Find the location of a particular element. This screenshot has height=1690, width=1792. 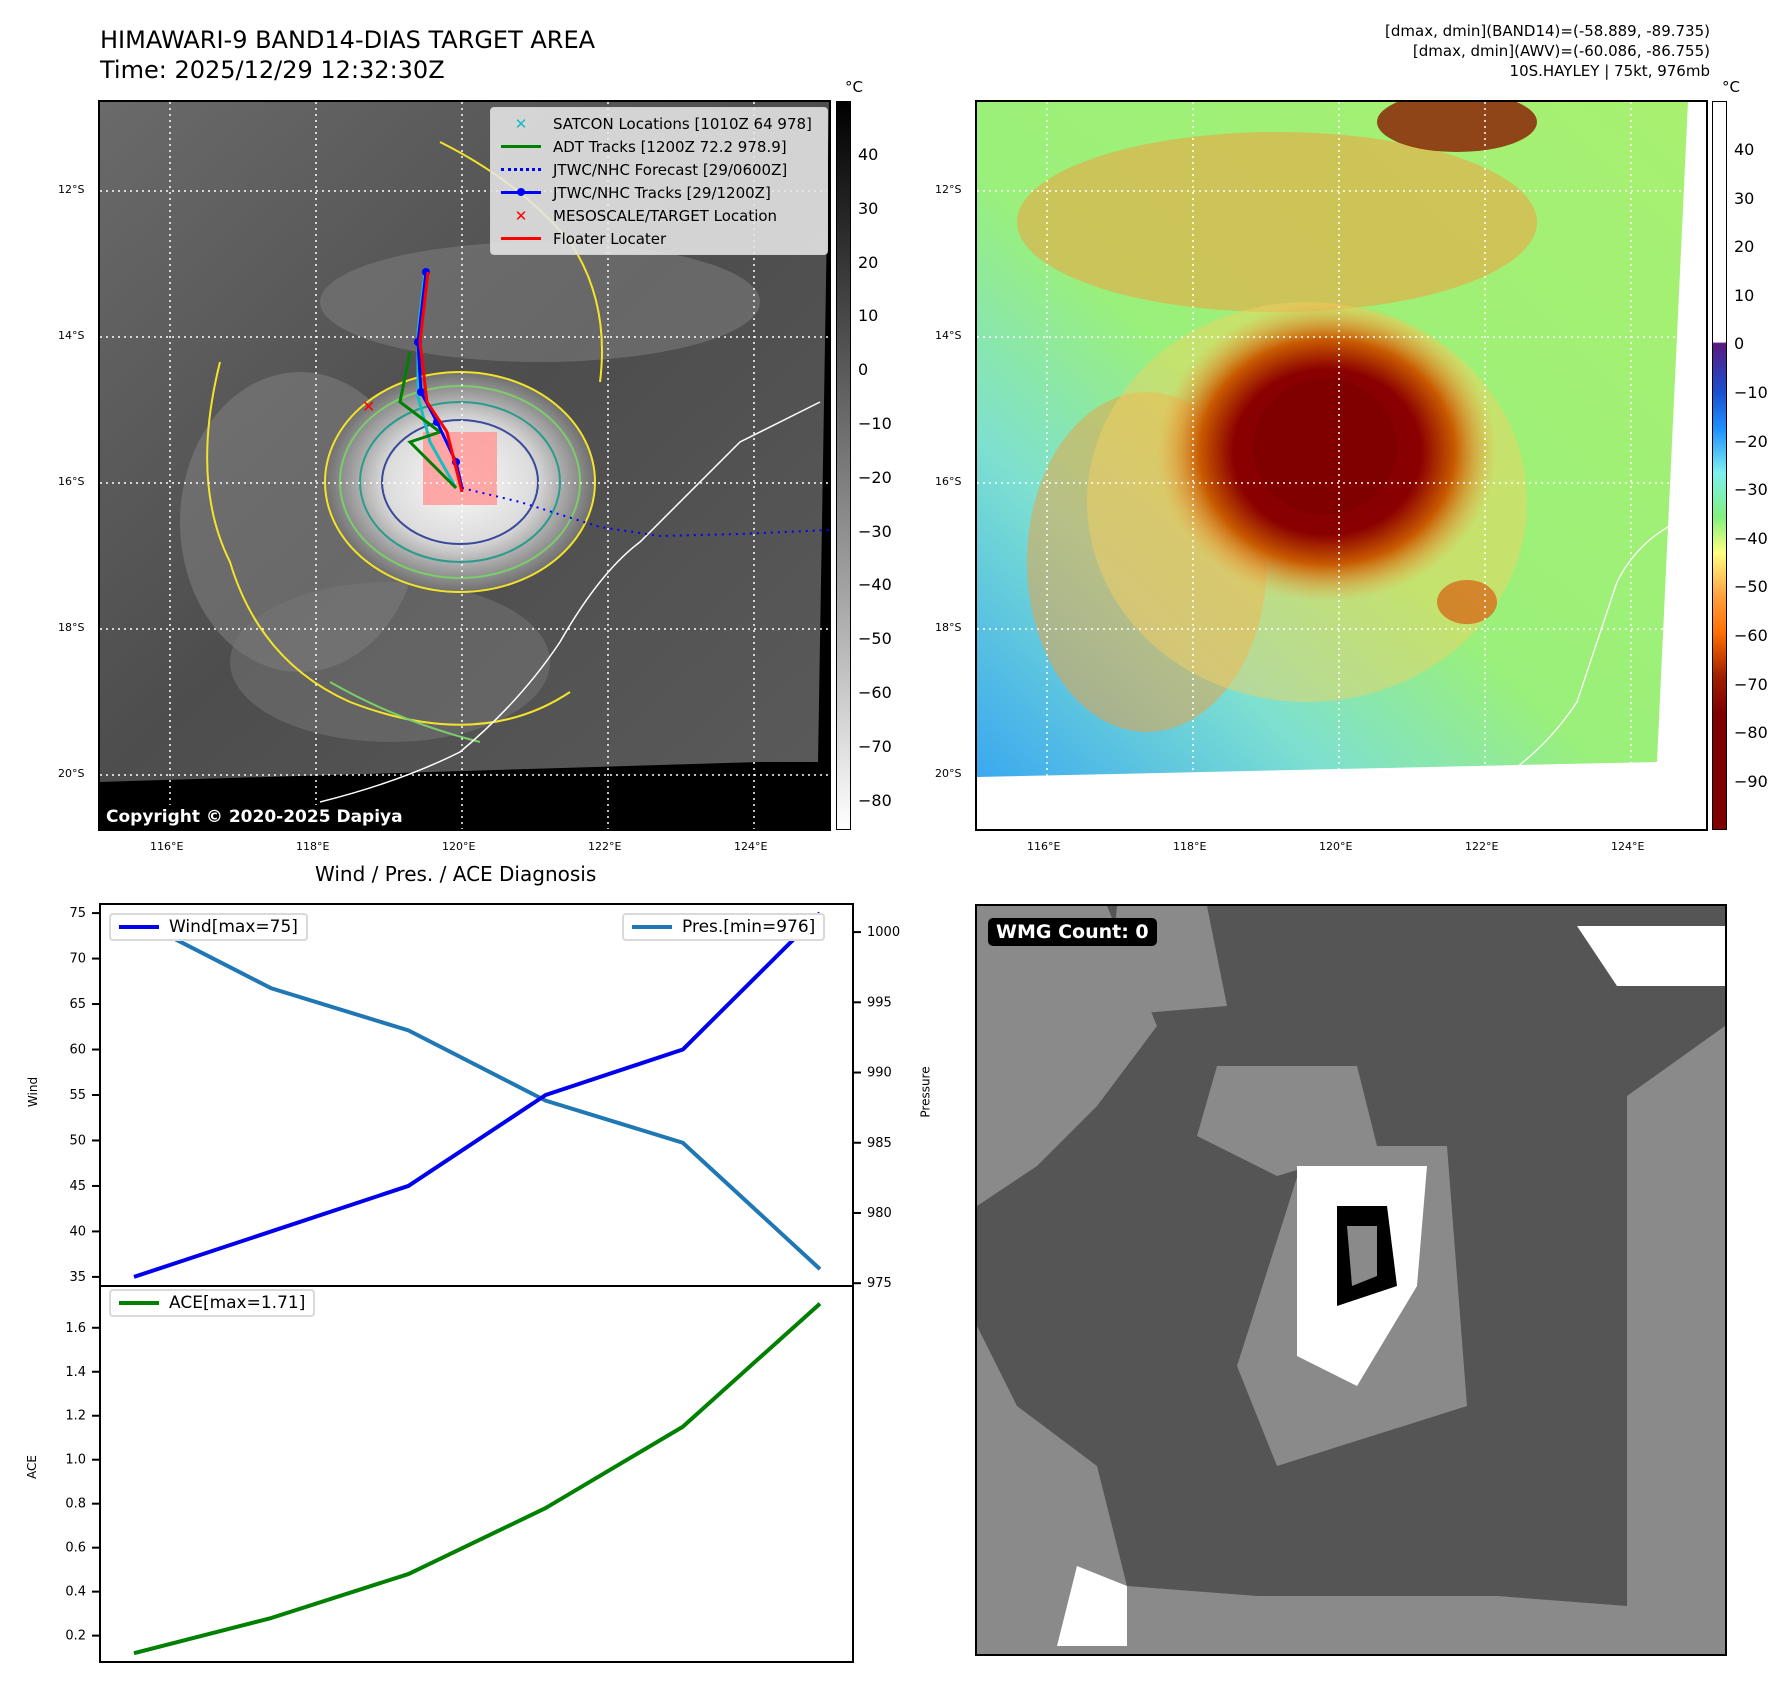

info-band14-range: [dmax, dmin](BAND14)=(-58.889, -89.735) is located at coordinates (1547, 31).